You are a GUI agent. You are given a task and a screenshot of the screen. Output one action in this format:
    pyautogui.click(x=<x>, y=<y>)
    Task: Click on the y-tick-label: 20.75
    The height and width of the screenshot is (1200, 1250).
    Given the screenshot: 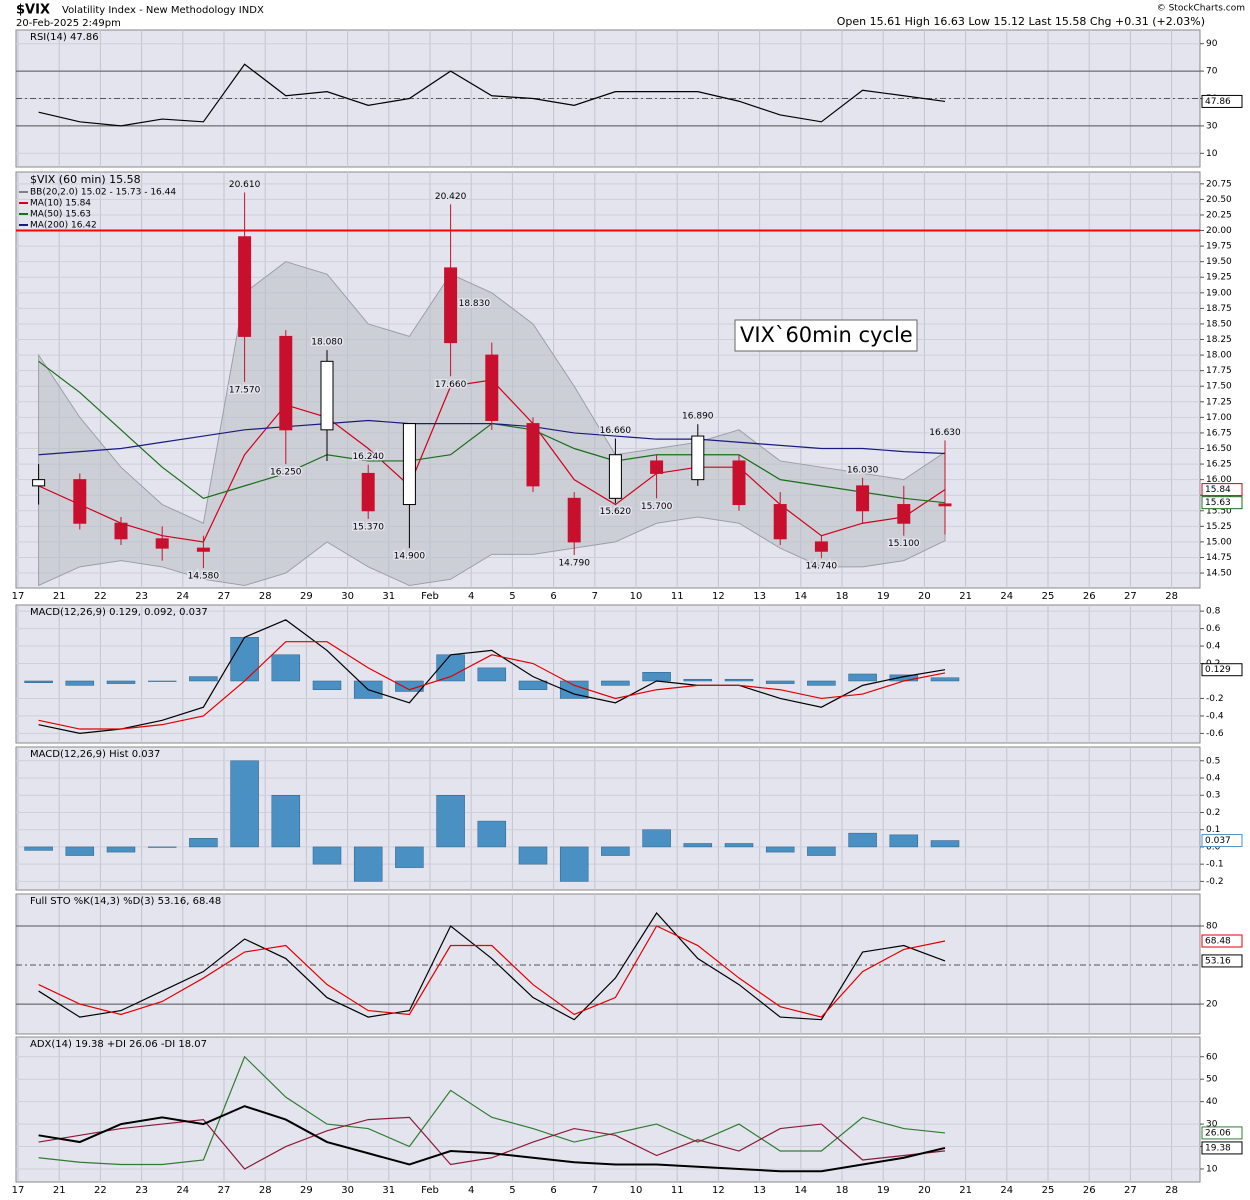 What is the action you would take?
    pyautogui.click(x=1219, y=184)
    